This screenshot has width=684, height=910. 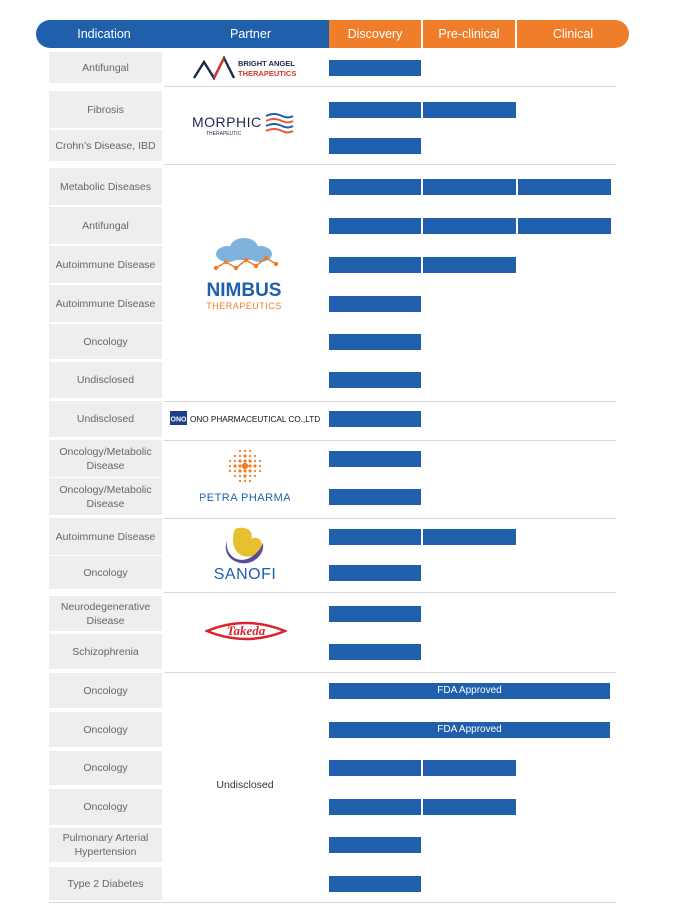 I want to click on indication-cell: Pulmonary Arterial Hypertension, so click(x=105, y=845).